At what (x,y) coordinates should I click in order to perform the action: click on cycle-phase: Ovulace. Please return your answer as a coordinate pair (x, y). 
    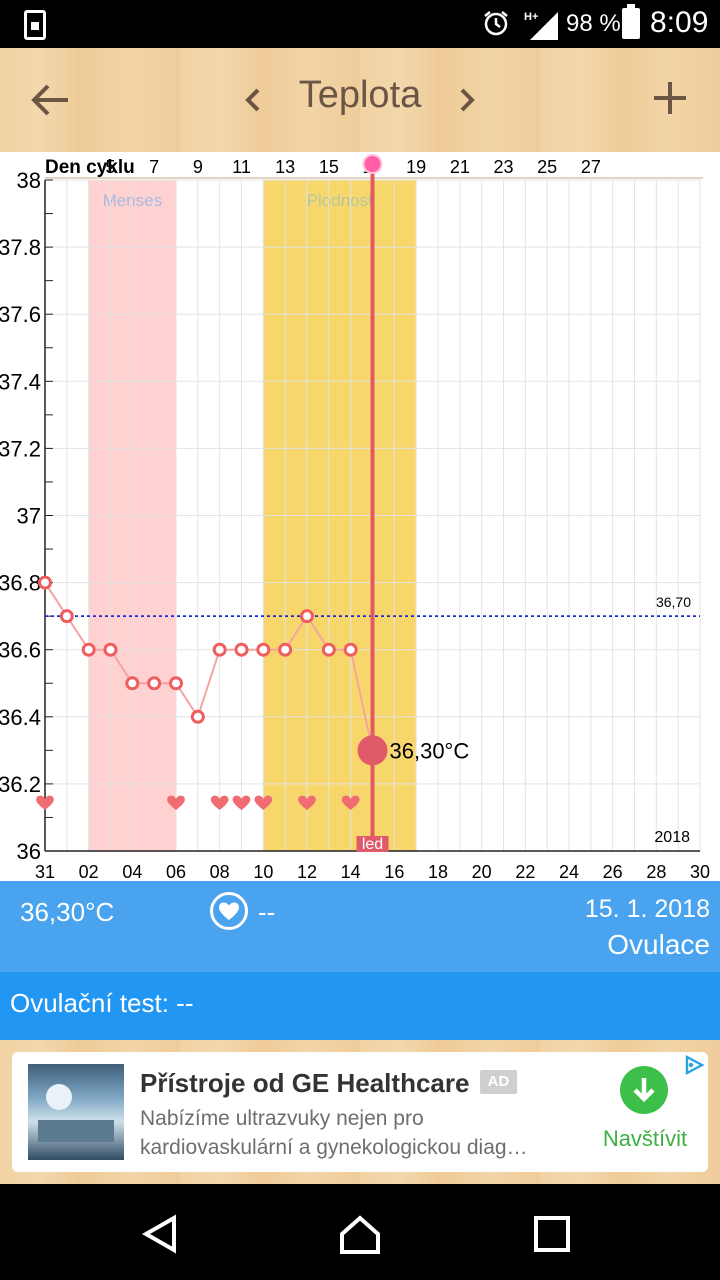
    Looking at the image, I should click on (658, 944).